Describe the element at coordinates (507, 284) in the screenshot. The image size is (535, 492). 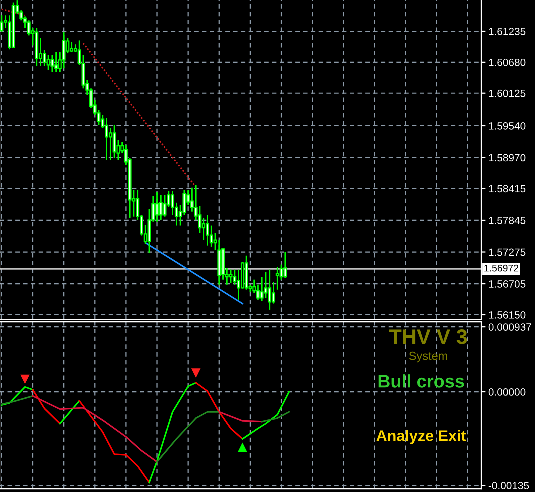
I see `y-tick-label: 1.56705` at that location.